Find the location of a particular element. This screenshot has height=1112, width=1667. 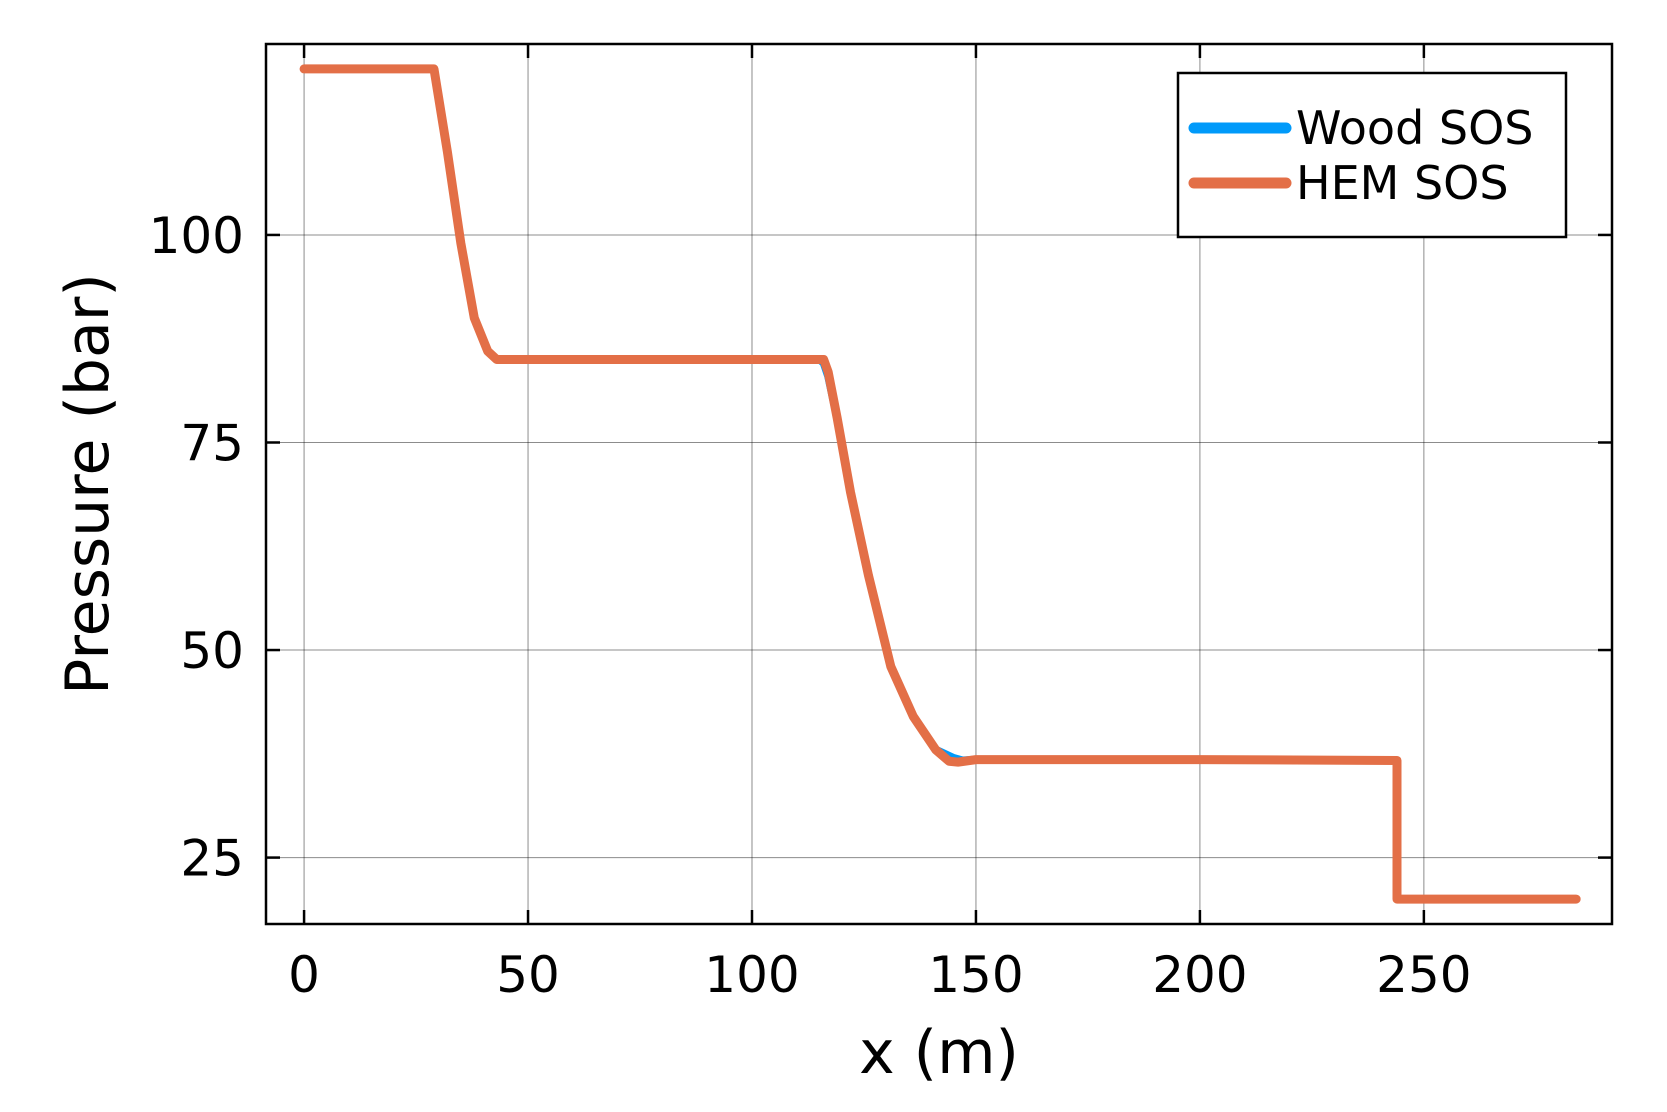

y-tick-label: 75 is located at coordinates (212, 443).